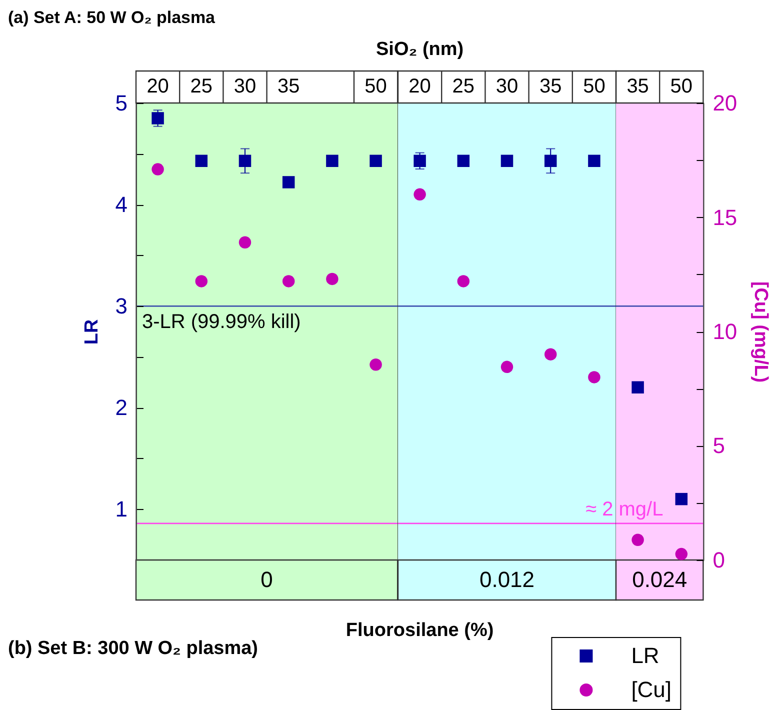 The height and width of the screenshot is (710, 776). I want to click on text: (b) Set B: 300 W O₂ plasma), so click(133, 648).